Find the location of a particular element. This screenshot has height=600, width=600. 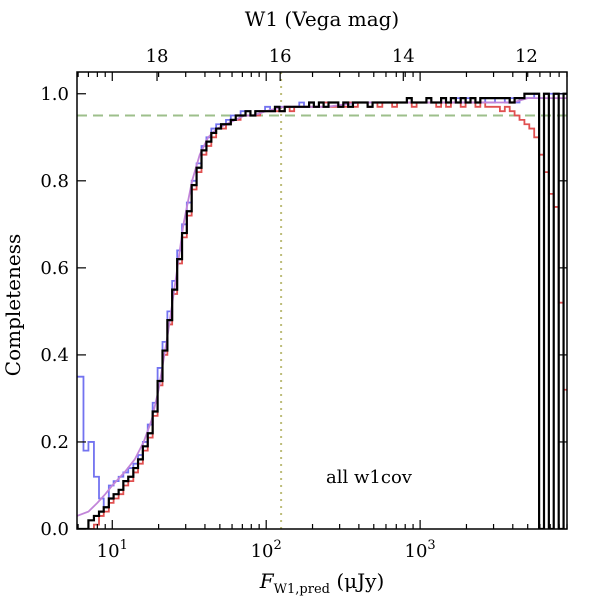

top-x-tick-label: 14 is located at coordinates (403, 56).